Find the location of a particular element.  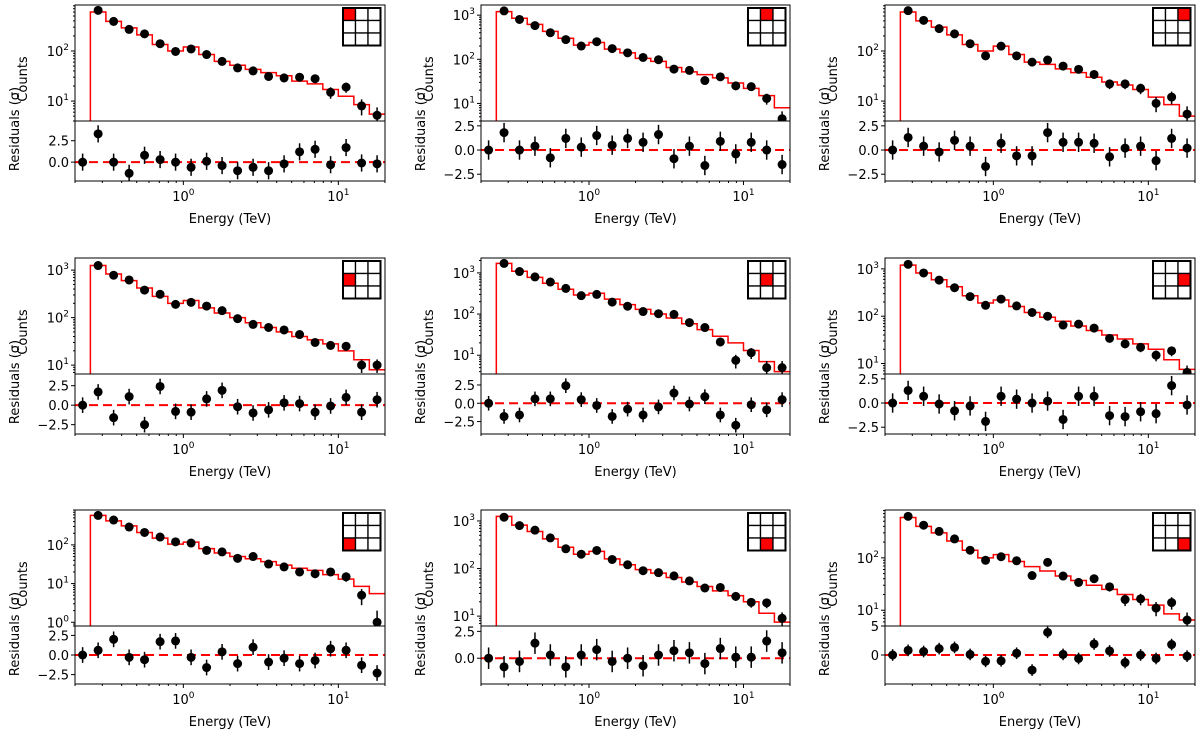

residual-tick-label: 5 is located at coordinates (875, 627).